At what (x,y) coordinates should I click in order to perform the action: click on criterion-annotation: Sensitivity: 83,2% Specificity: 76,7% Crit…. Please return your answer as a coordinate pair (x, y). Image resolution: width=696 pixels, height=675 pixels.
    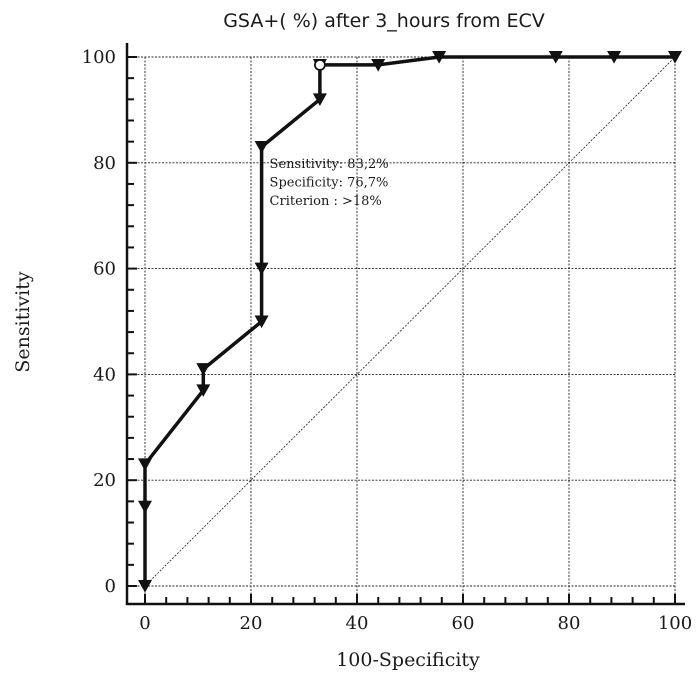
    Looking at the image, I should click on (329, 183).